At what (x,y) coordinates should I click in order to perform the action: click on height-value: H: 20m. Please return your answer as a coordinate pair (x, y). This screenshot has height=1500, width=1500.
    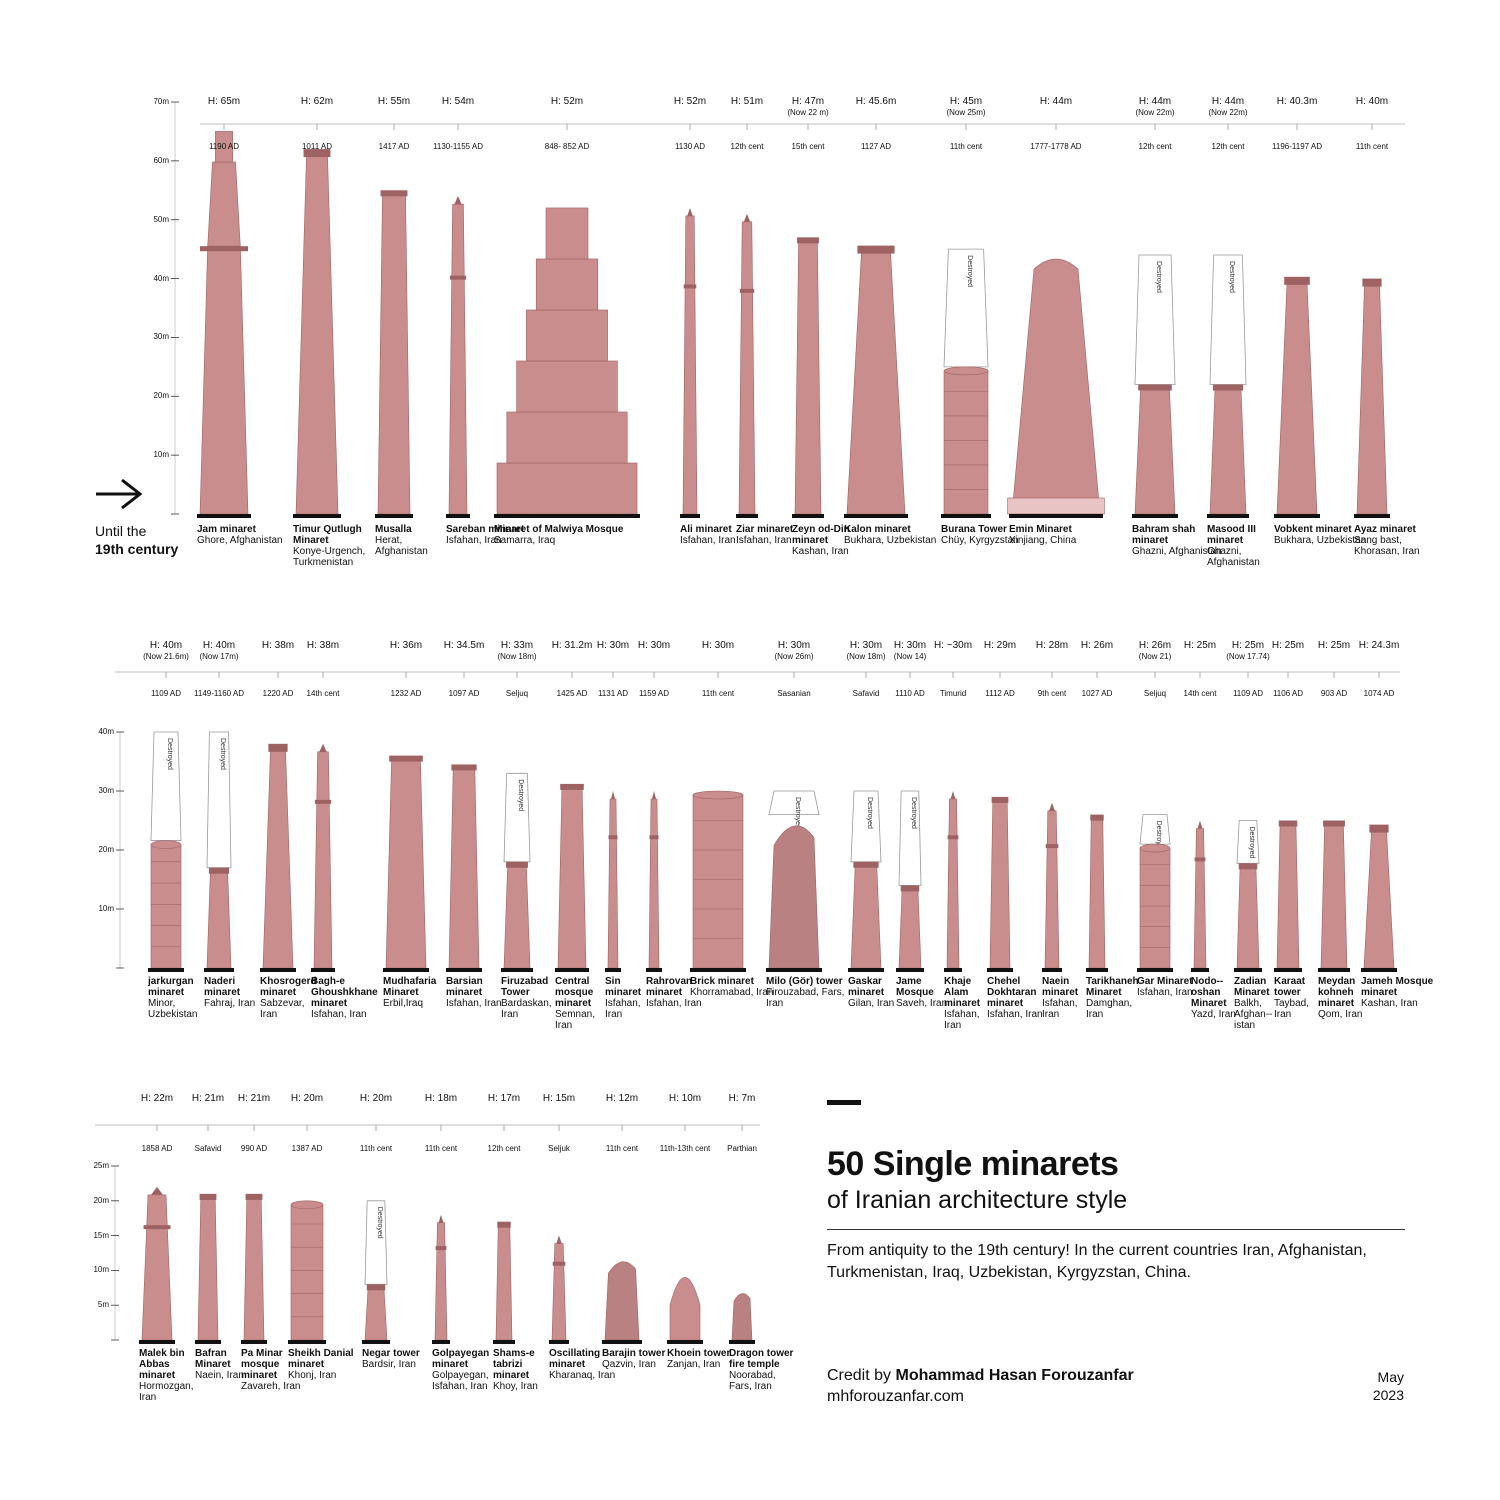
    Looking at the image, I should click on (307, 1098).